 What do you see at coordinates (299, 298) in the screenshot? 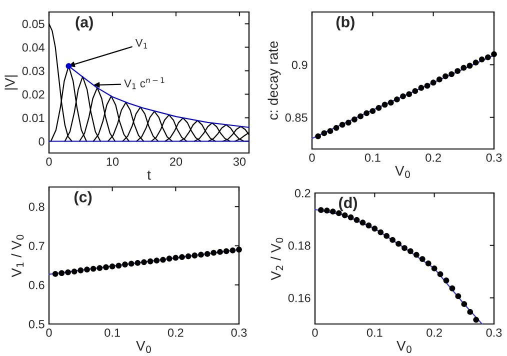
I see `y-tick-label: 0.16` at bounding box center [299, 298].